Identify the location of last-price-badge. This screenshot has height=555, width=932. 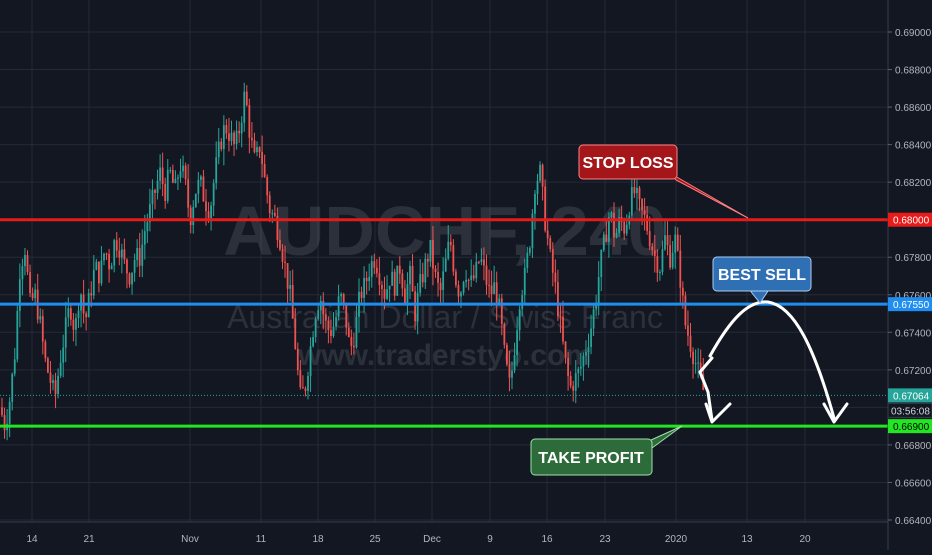
(910, 395).